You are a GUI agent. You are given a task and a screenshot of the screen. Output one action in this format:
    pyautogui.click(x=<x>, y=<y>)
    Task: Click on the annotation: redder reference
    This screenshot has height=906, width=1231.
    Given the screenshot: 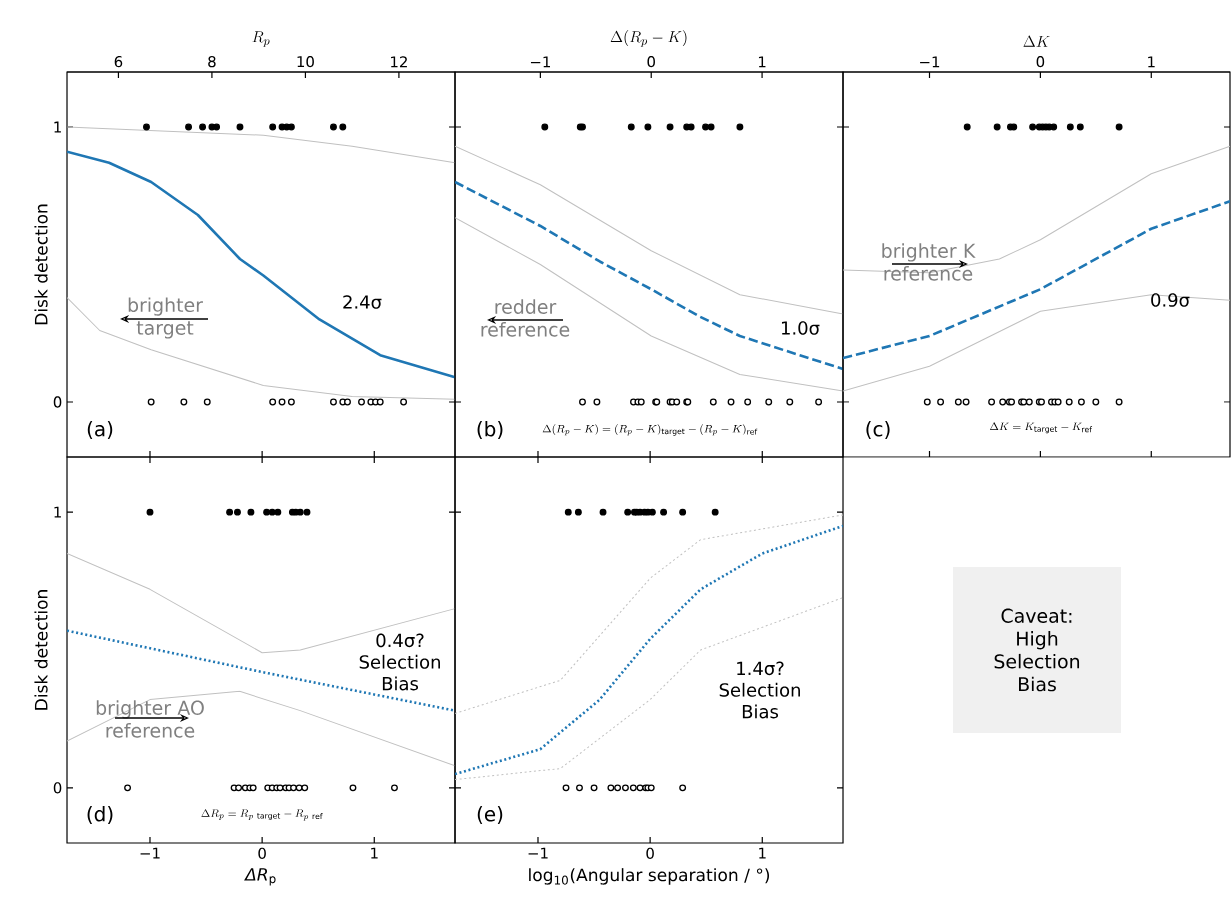 What is the action you would take?
    pyautogui.click(x=525, y=318)
    